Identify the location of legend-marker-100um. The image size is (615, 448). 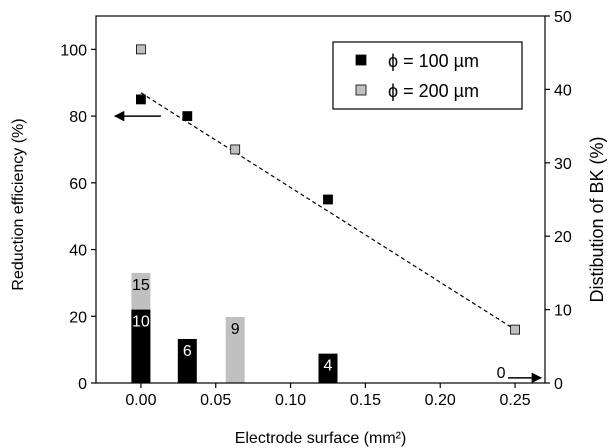
(361, 60).